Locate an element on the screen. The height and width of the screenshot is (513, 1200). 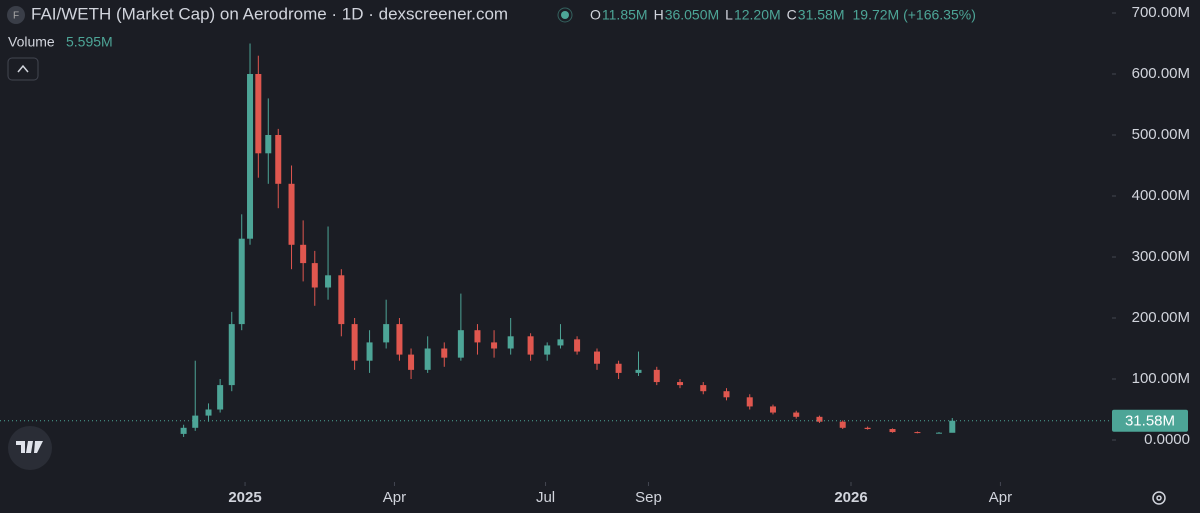
y-tick-label: 400.00M is located at coordinates (1161, 195).